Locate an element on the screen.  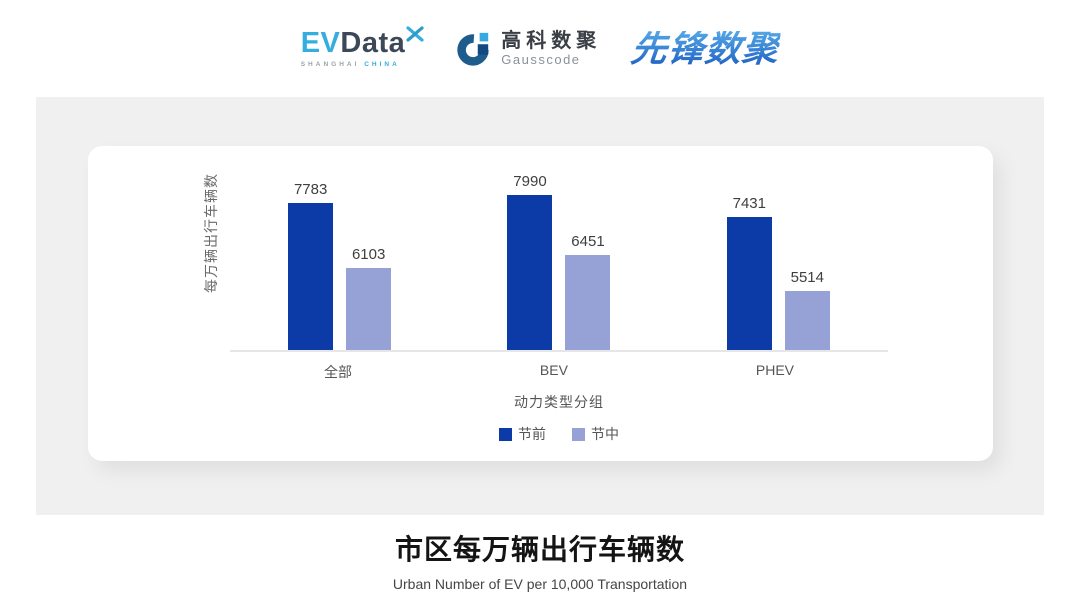
evdata-x-icon is located at coordinates (415, 34).